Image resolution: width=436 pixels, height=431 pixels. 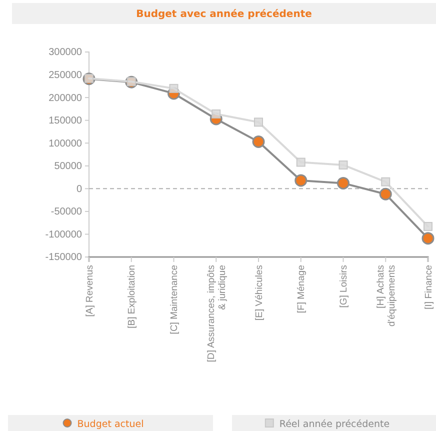 I want to click on y-tick-label: 0, so click(x=79, y=189).